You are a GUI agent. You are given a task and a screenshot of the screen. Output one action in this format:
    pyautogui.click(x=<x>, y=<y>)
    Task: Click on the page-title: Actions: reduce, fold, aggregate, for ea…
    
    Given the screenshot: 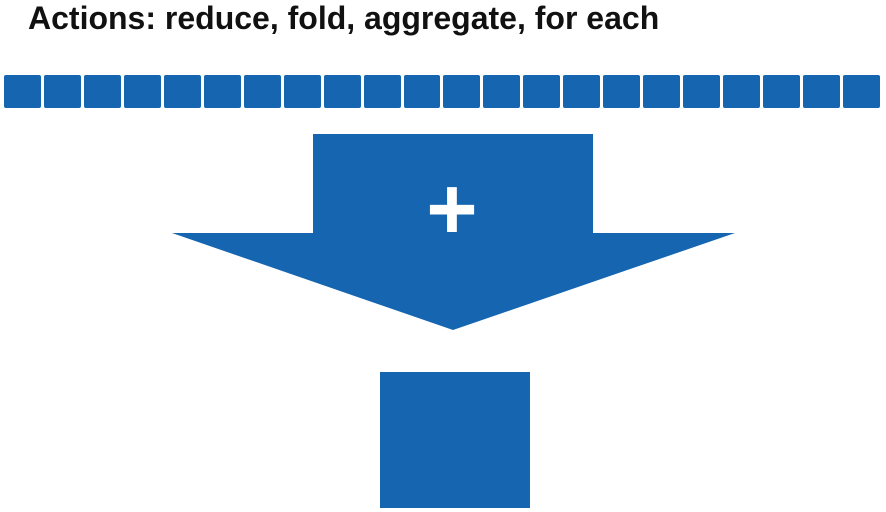 What is the action you would take?
    pyautogui.click(x=344, y=18)
    